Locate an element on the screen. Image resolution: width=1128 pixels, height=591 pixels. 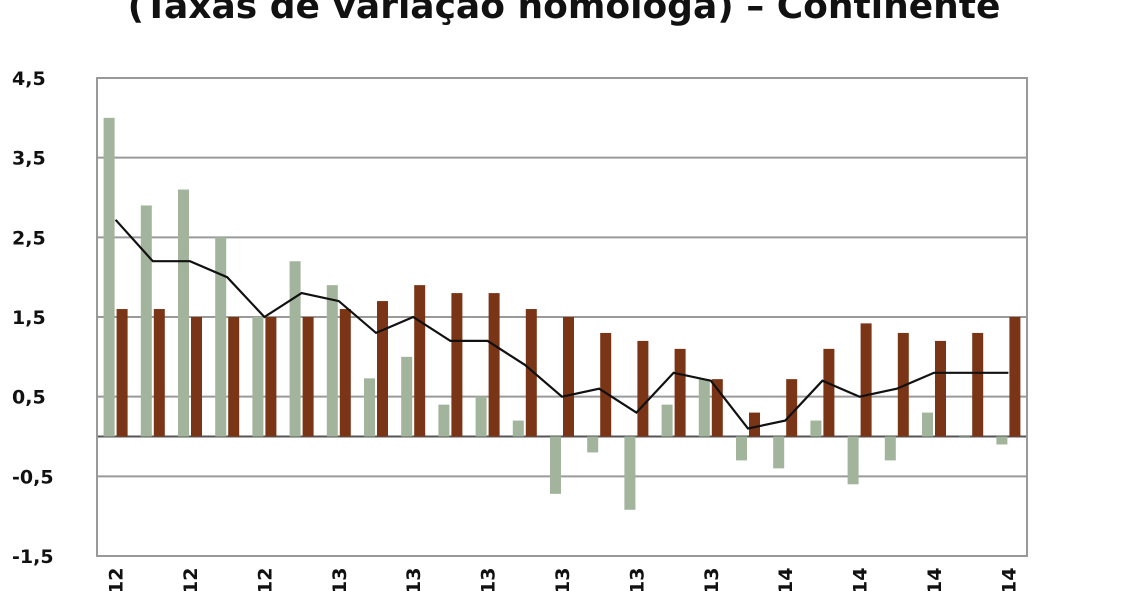
y-axis-ticks: 4,5 3,5 2,5 1,5 0,5 -0,5 -1,5 is located at coordinates (33, 318).